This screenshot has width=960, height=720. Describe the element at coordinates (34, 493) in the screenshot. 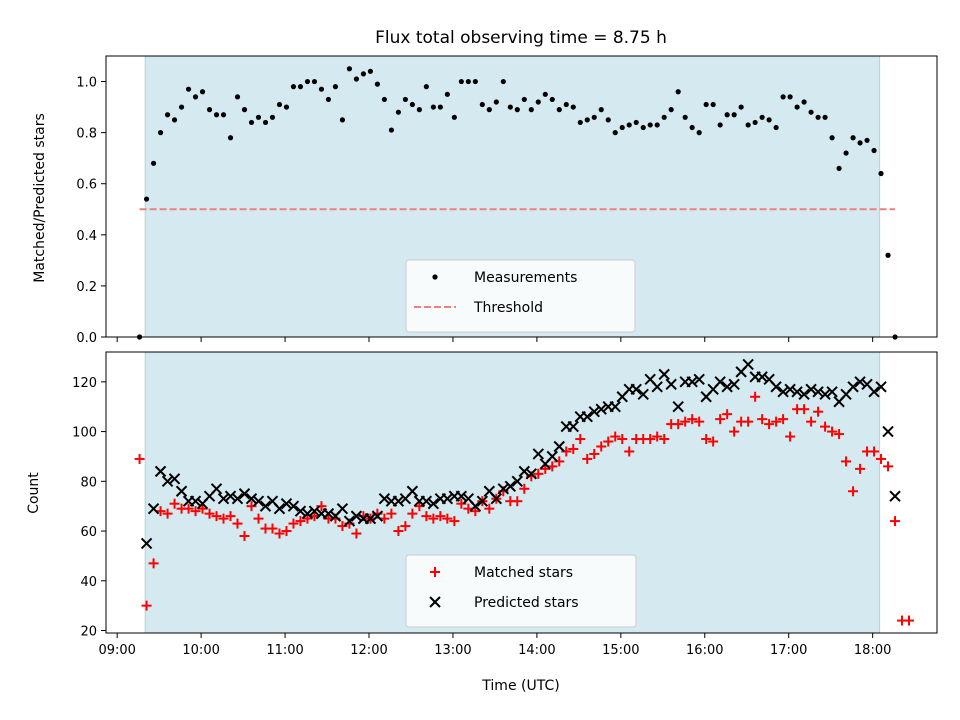

I see `bottom-chart-y-axis-label: Count` at that location.